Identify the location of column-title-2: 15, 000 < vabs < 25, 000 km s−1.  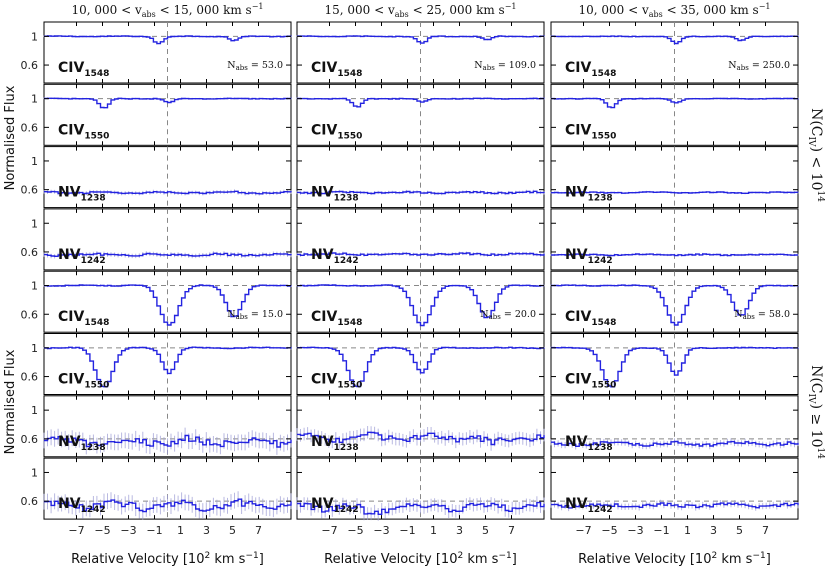
(420, 10).